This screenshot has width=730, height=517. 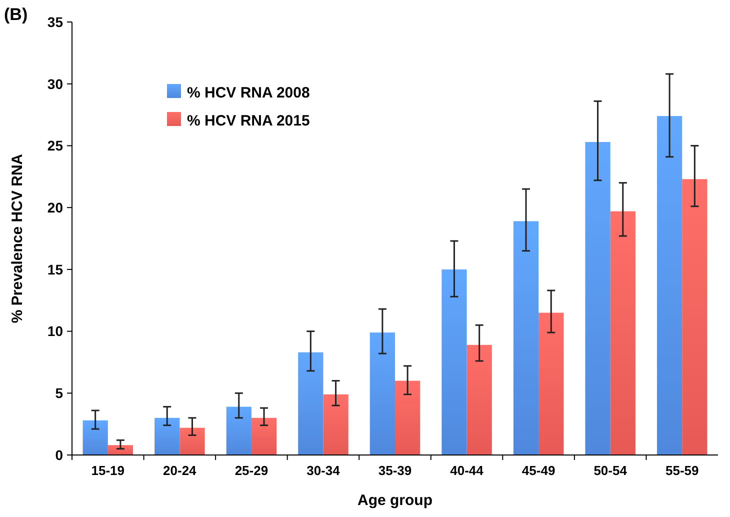 What do you see at coordinates (17, 239) in the screenshot?
I see `y-axis-title: % Prevalence HCV RNA` at bounding box center [17, 239].